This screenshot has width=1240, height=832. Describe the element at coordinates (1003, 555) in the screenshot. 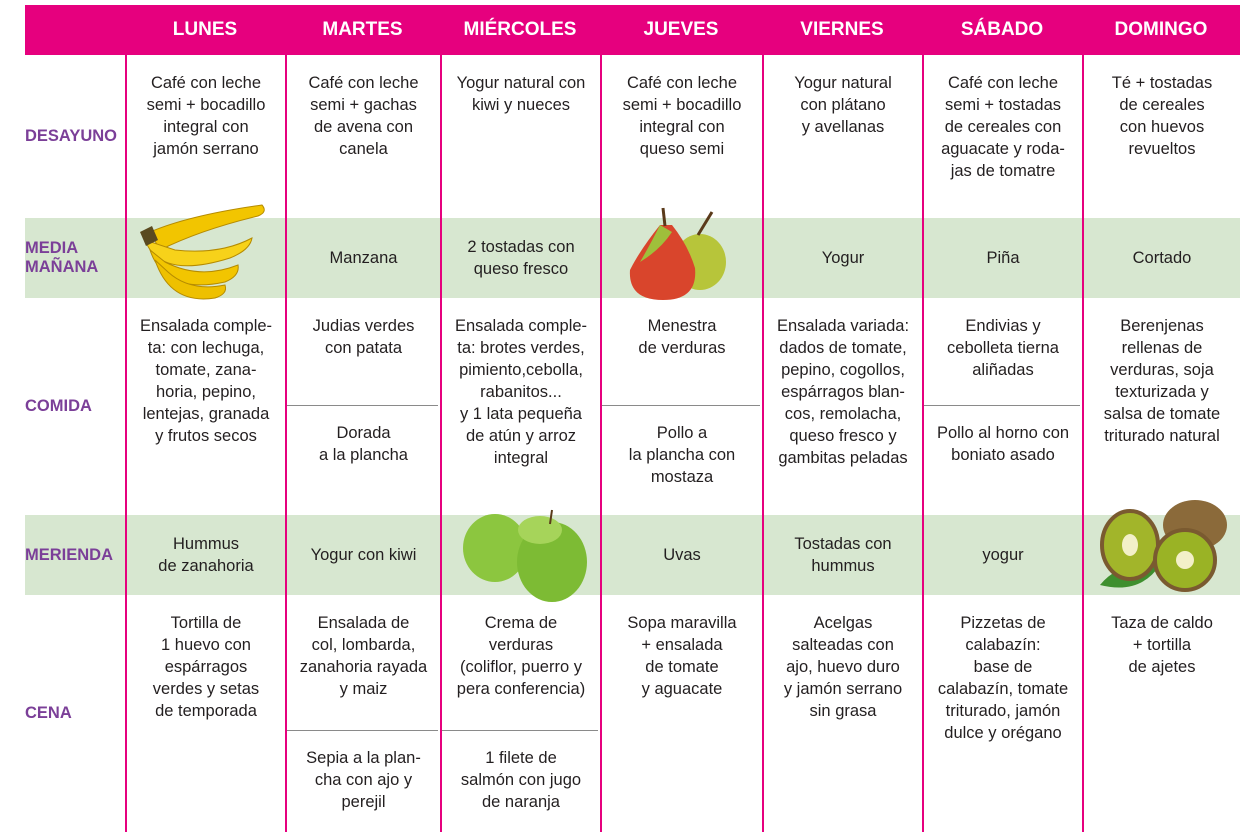

I see `menu-cell: yogur` at that location.